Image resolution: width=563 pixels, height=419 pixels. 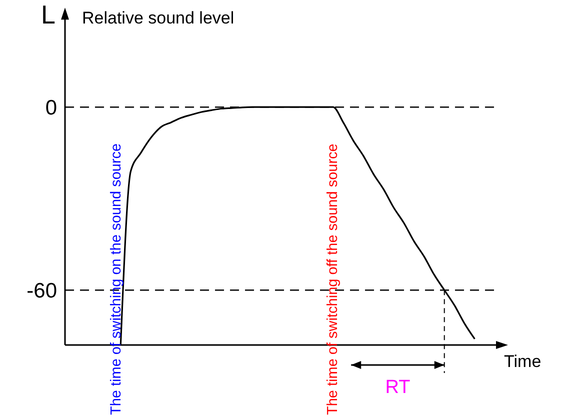 What do you see at coordinates (51, 108) in the screenshot?
I see `y-tick-label: 0` at bounding box center [51, 108].